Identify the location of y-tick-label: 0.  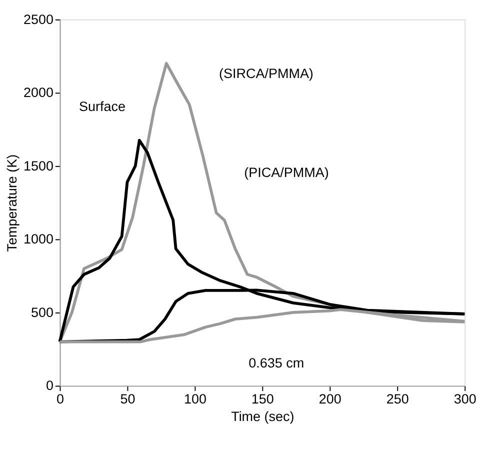
(50, 386).